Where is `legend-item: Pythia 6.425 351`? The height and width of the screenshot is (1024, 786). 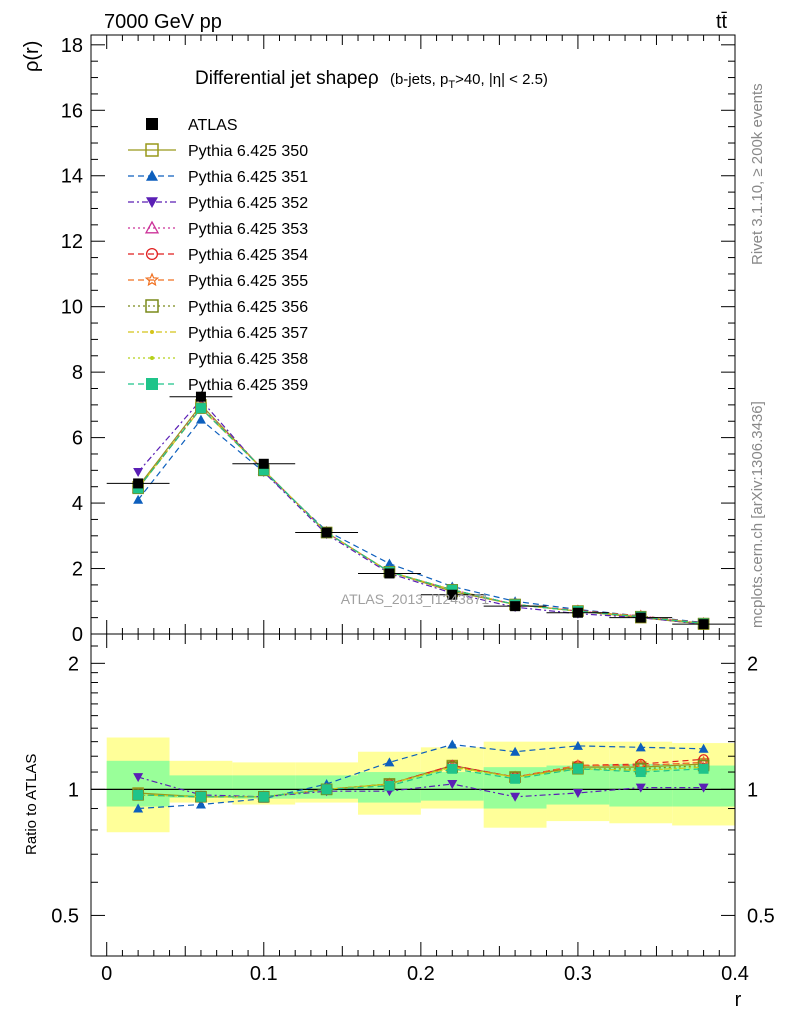
legend-item: Pythia 6.425 351 is located at coordinates (218, 177).